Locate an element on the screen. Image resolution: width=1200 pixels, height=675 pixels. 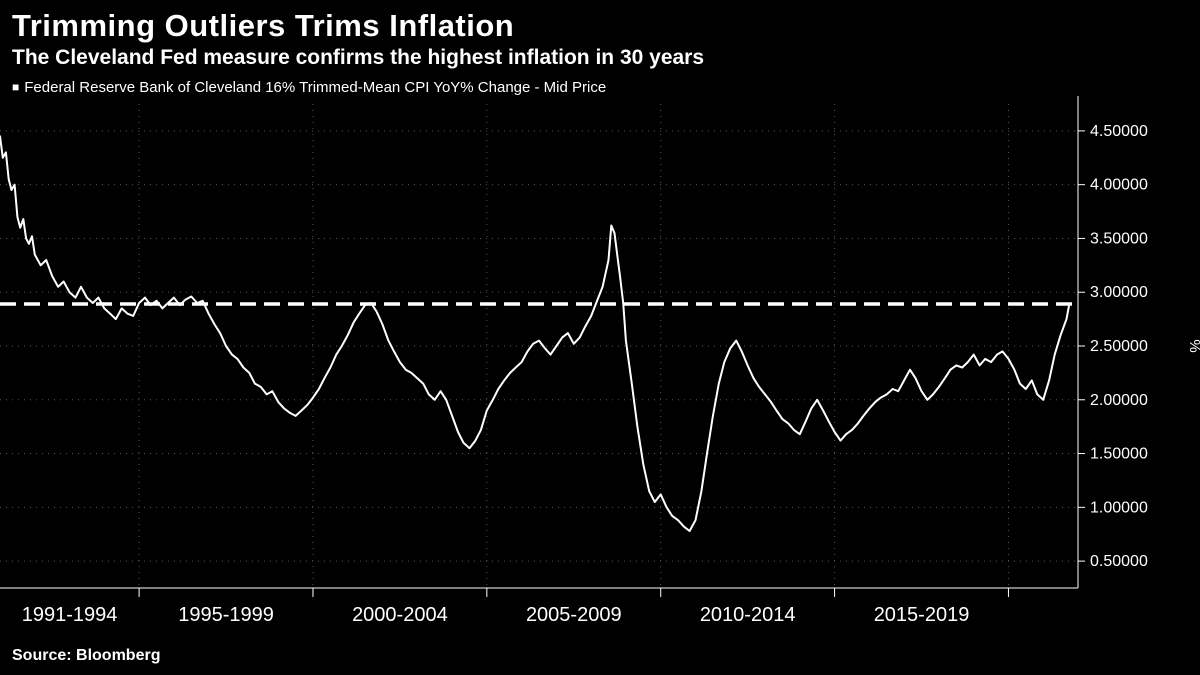
y-tick-label: 1.00000 is located at coordinates (1119, 507).